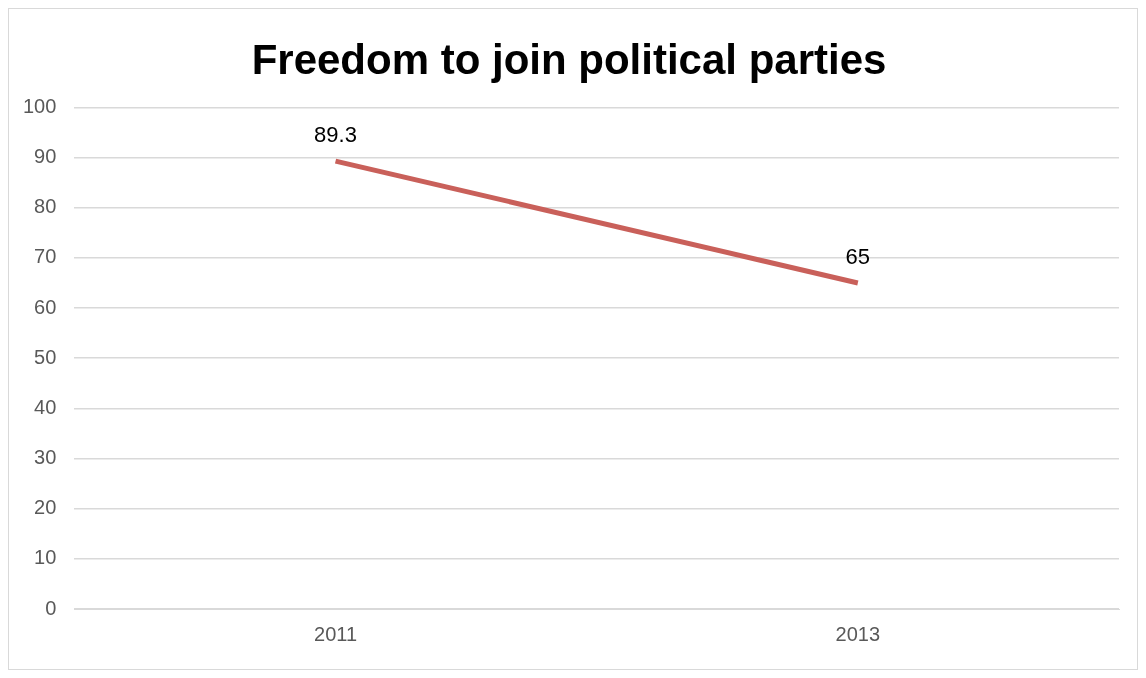 The image size is (1146, 678). Describe the element at coordinates (45, 206) in the screenshot. I see `y-tick-label: 80` at that location.